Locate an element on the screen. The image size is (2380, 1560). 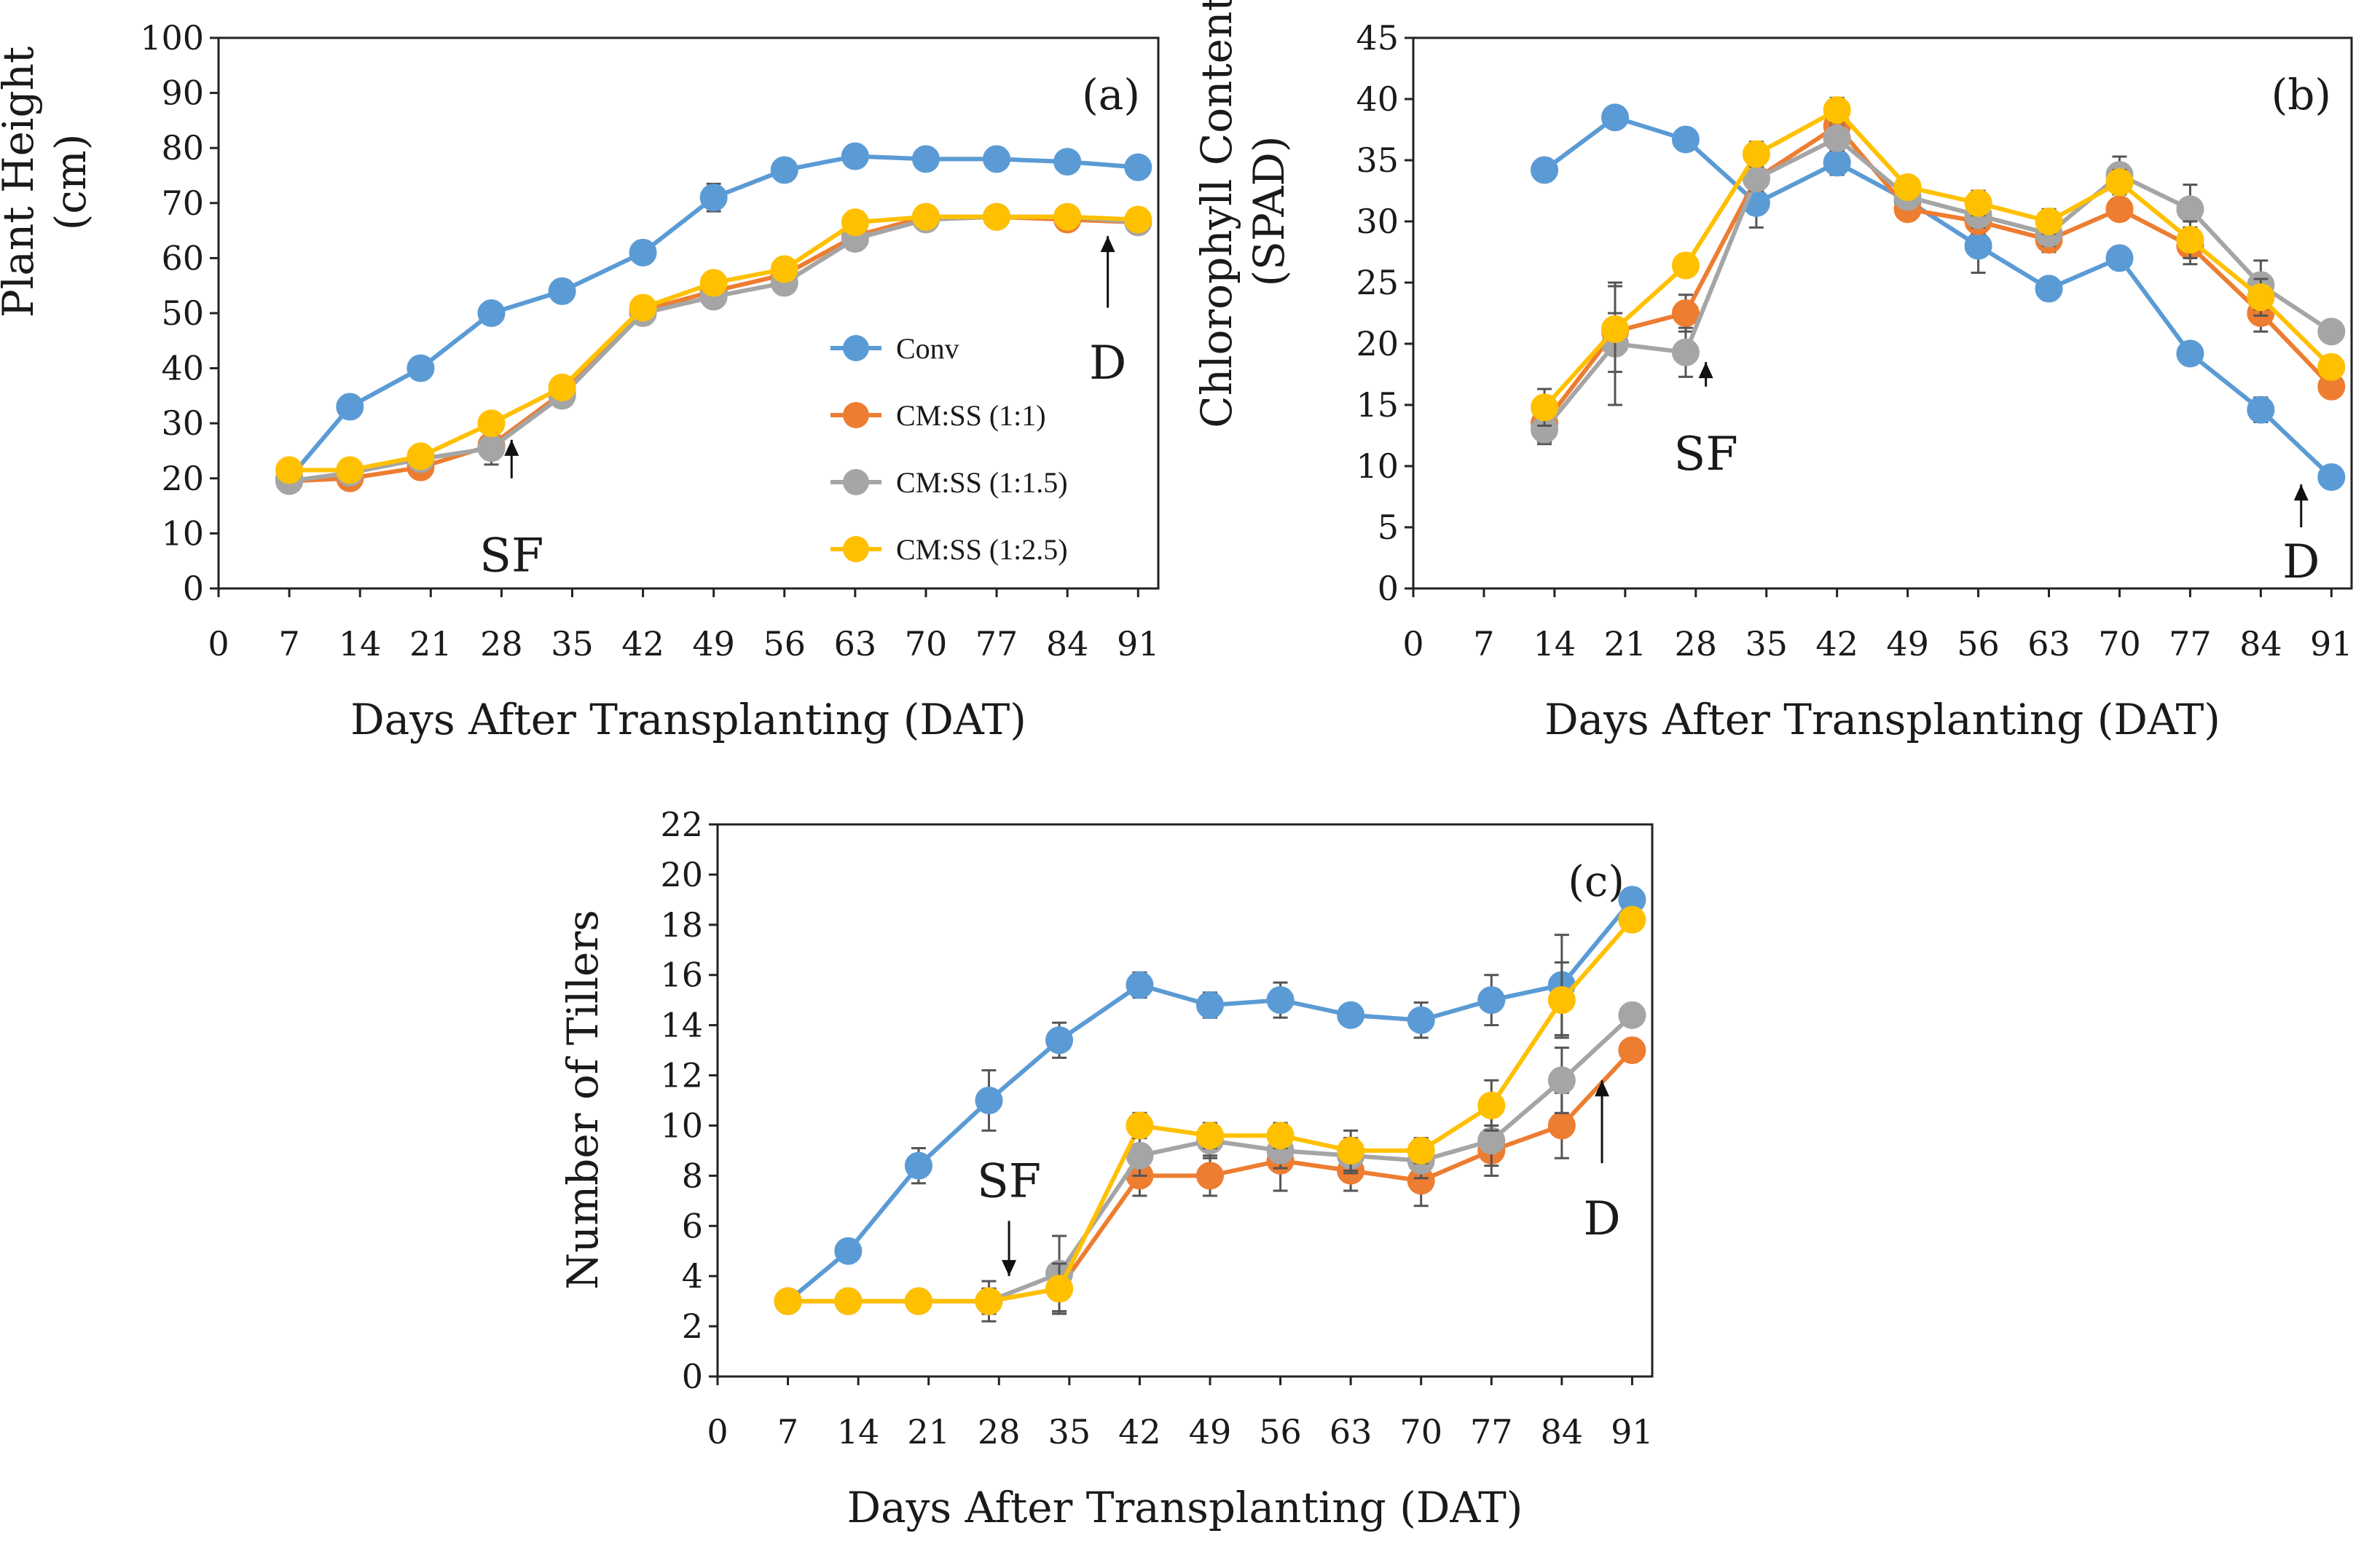
y-axis-title-line: (SPAD) is located at coordinates (1269, 210).